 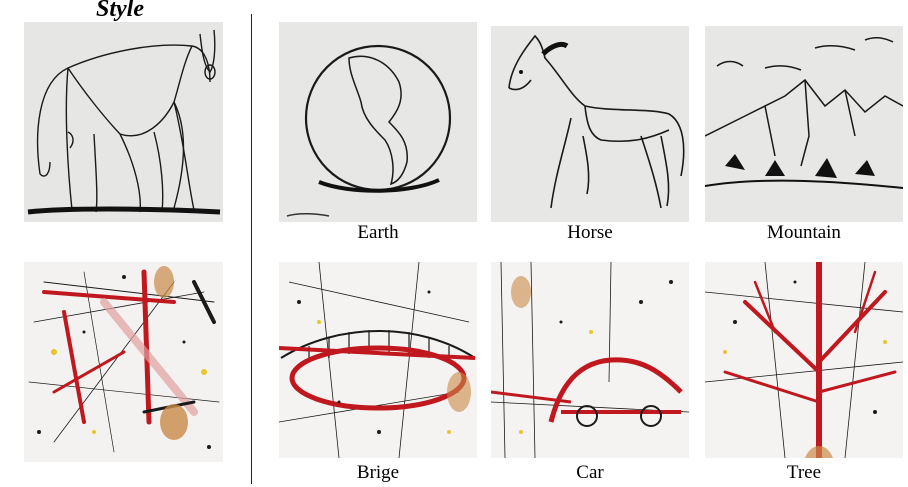 I want to click on caption-earth: Earth, so click(x=378, y=232).